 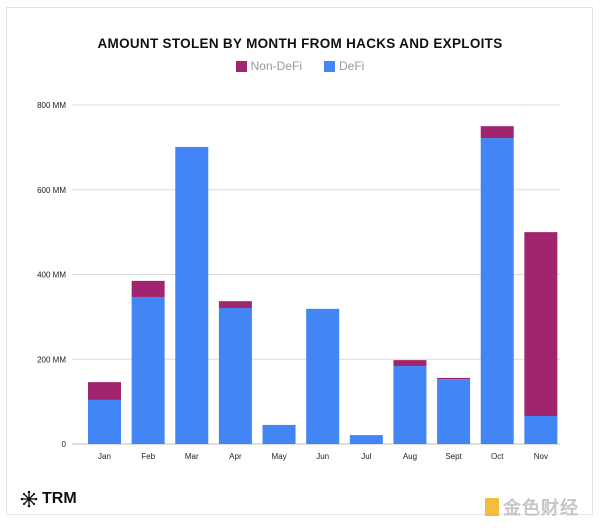 I want to click on bar-non-defi-nov, so click(x=541, y=324).